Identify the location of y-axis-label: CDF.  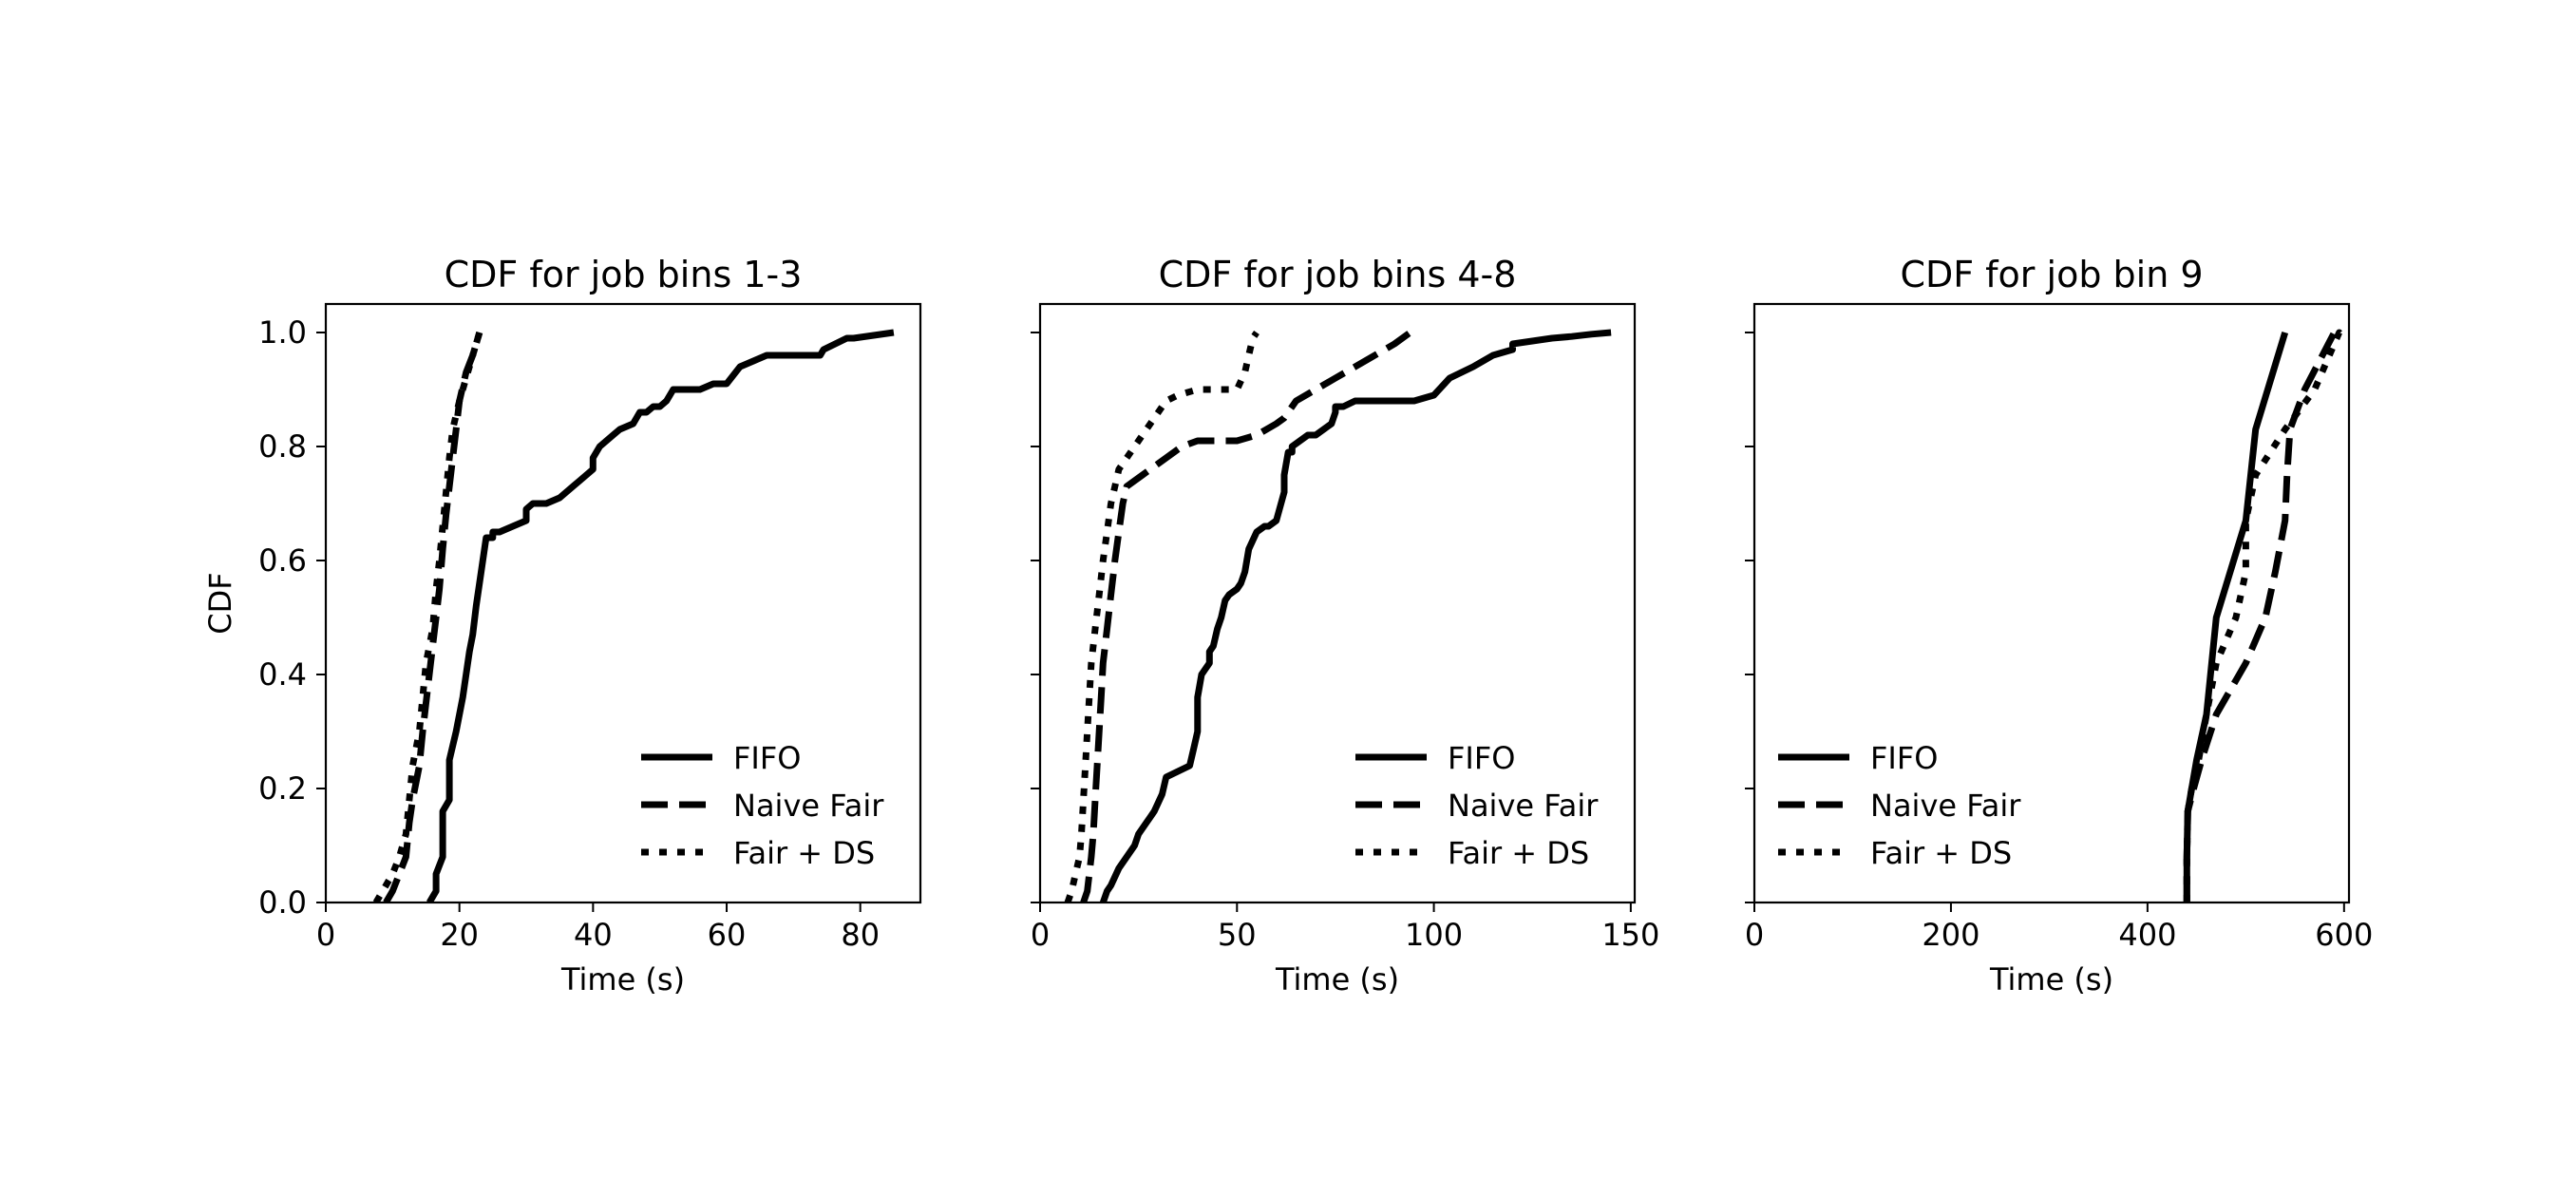
(220, 603).